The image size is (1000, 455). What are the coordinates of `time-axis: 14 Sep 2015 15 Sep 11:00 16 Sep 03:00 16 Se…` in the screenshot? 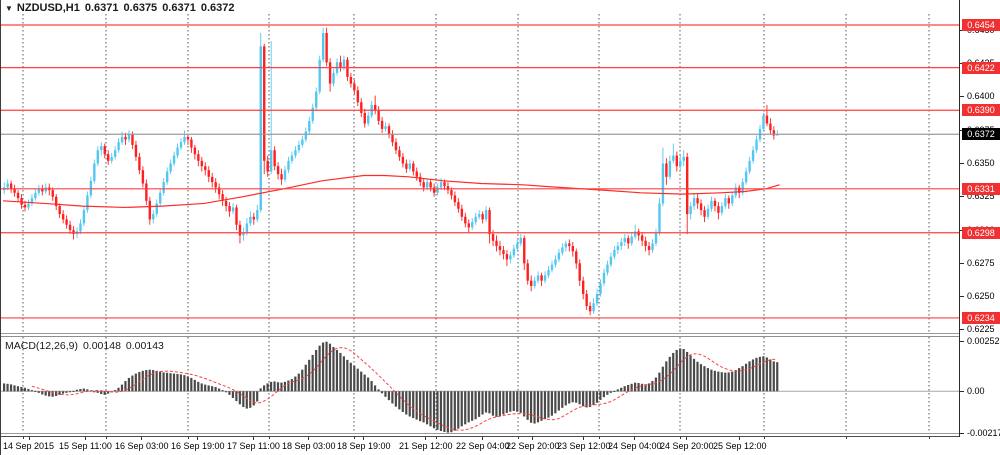 It's located at (480, 446).